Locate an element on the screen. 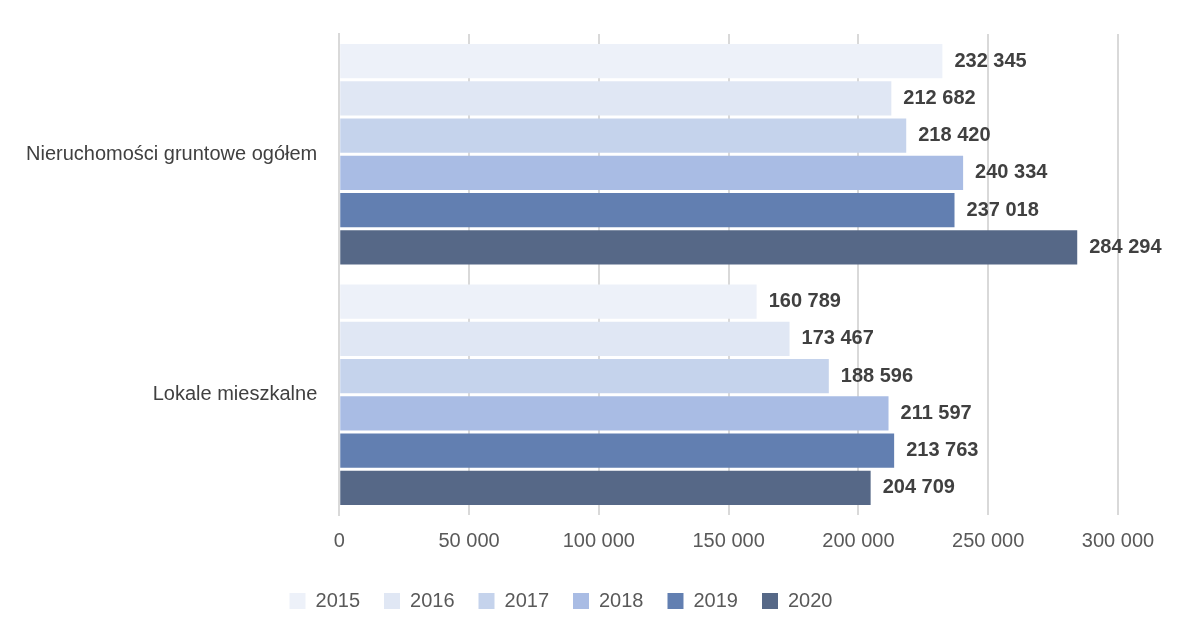  legend-label: 2017 is located at coordinates (527, 599).